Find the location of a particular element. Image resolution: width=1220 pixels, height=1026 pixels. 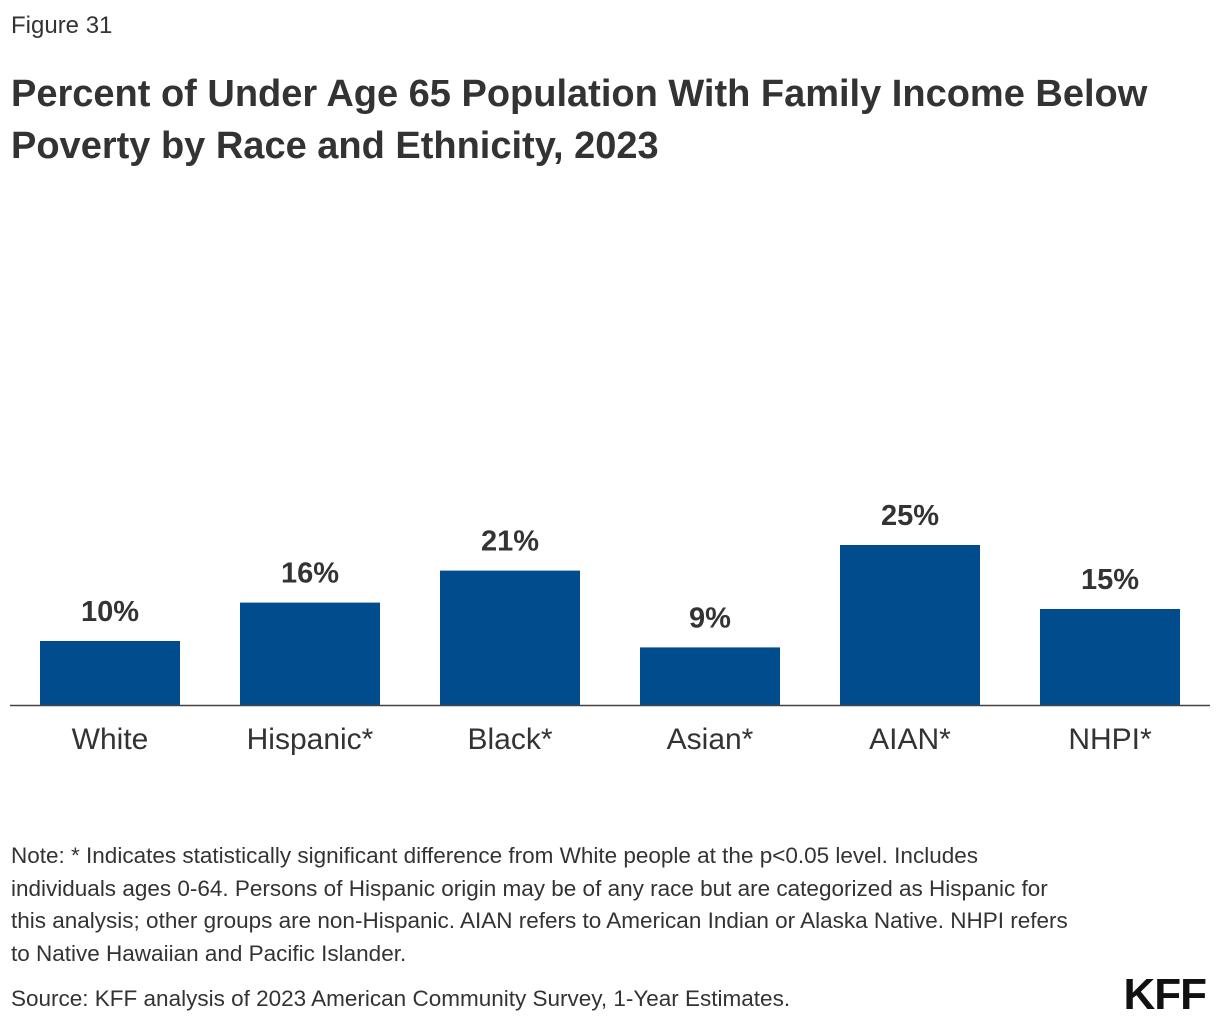

figure-label: Figure 31 is located at coordinates (62, 25).